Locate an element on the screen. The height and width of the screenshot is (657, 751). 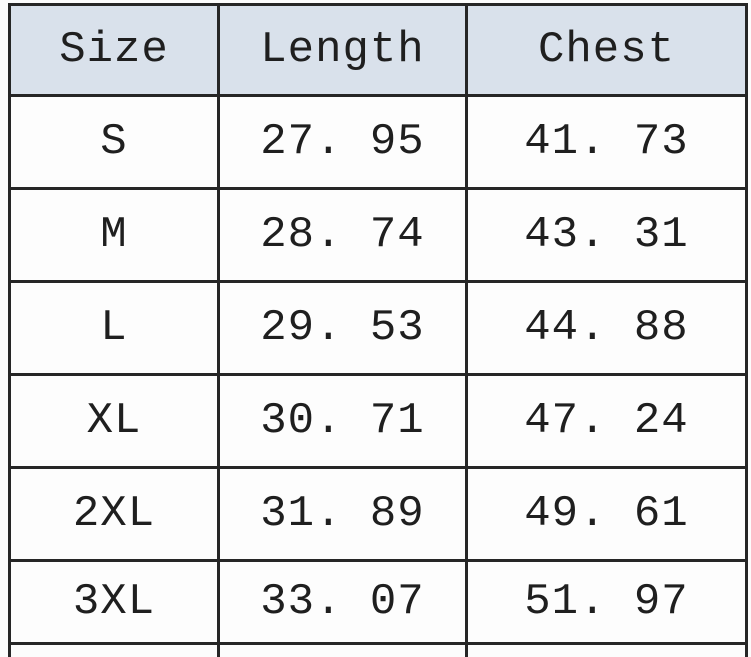
column-header-length: Length is located at coordinates (342, 50).